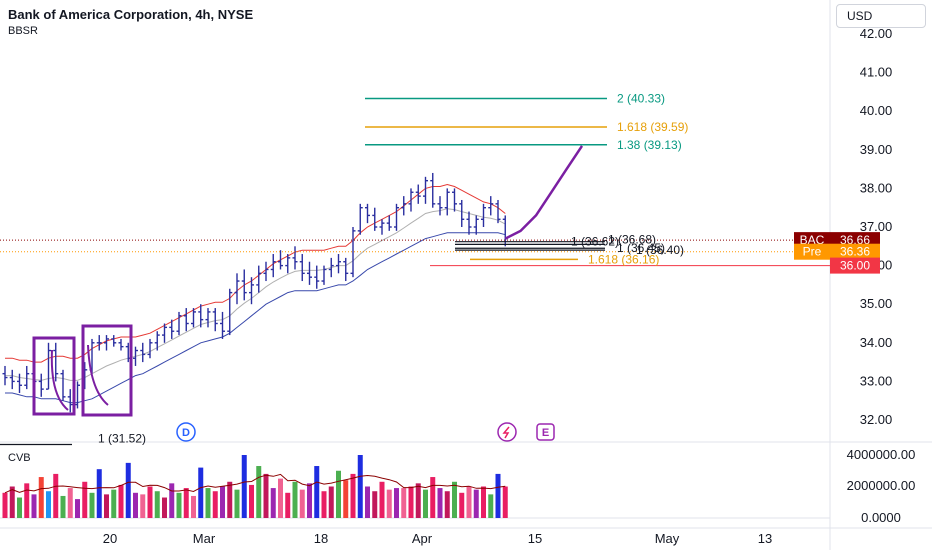  What do you see at coordinates (881, 485) in the screenshot?
I see `volume-axis-label: 2000000.00` at bounding box center [881, 485].